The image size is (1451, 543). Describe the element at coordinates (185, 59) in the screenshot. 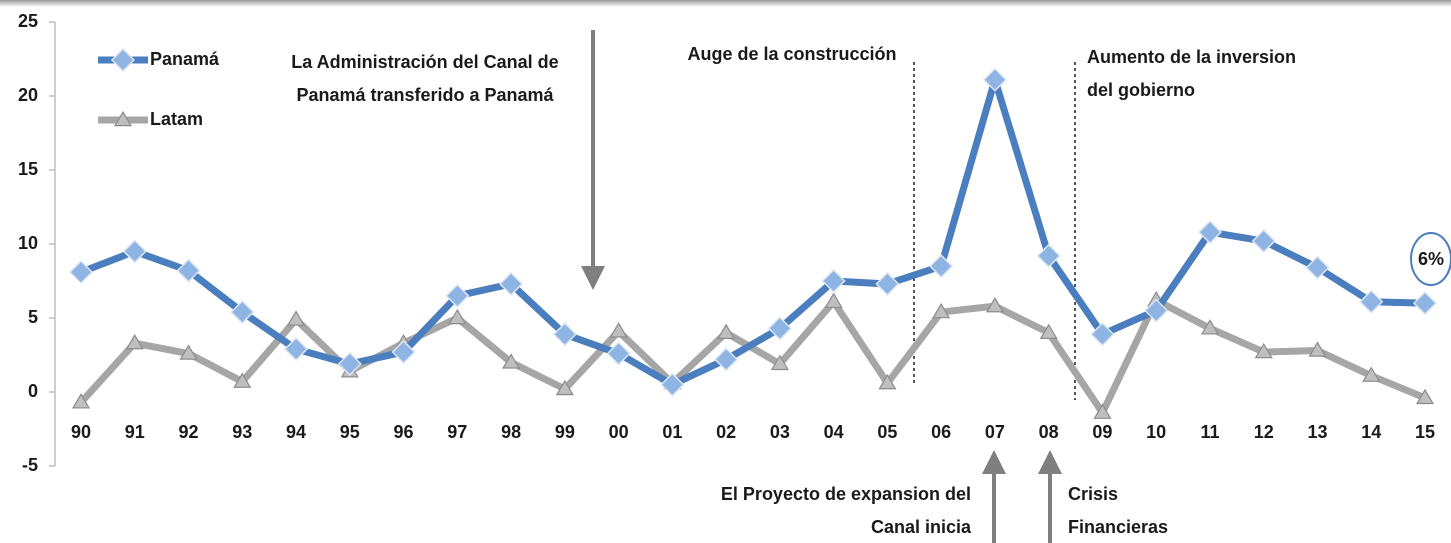

I see `legend-label: Panamá` at that location.